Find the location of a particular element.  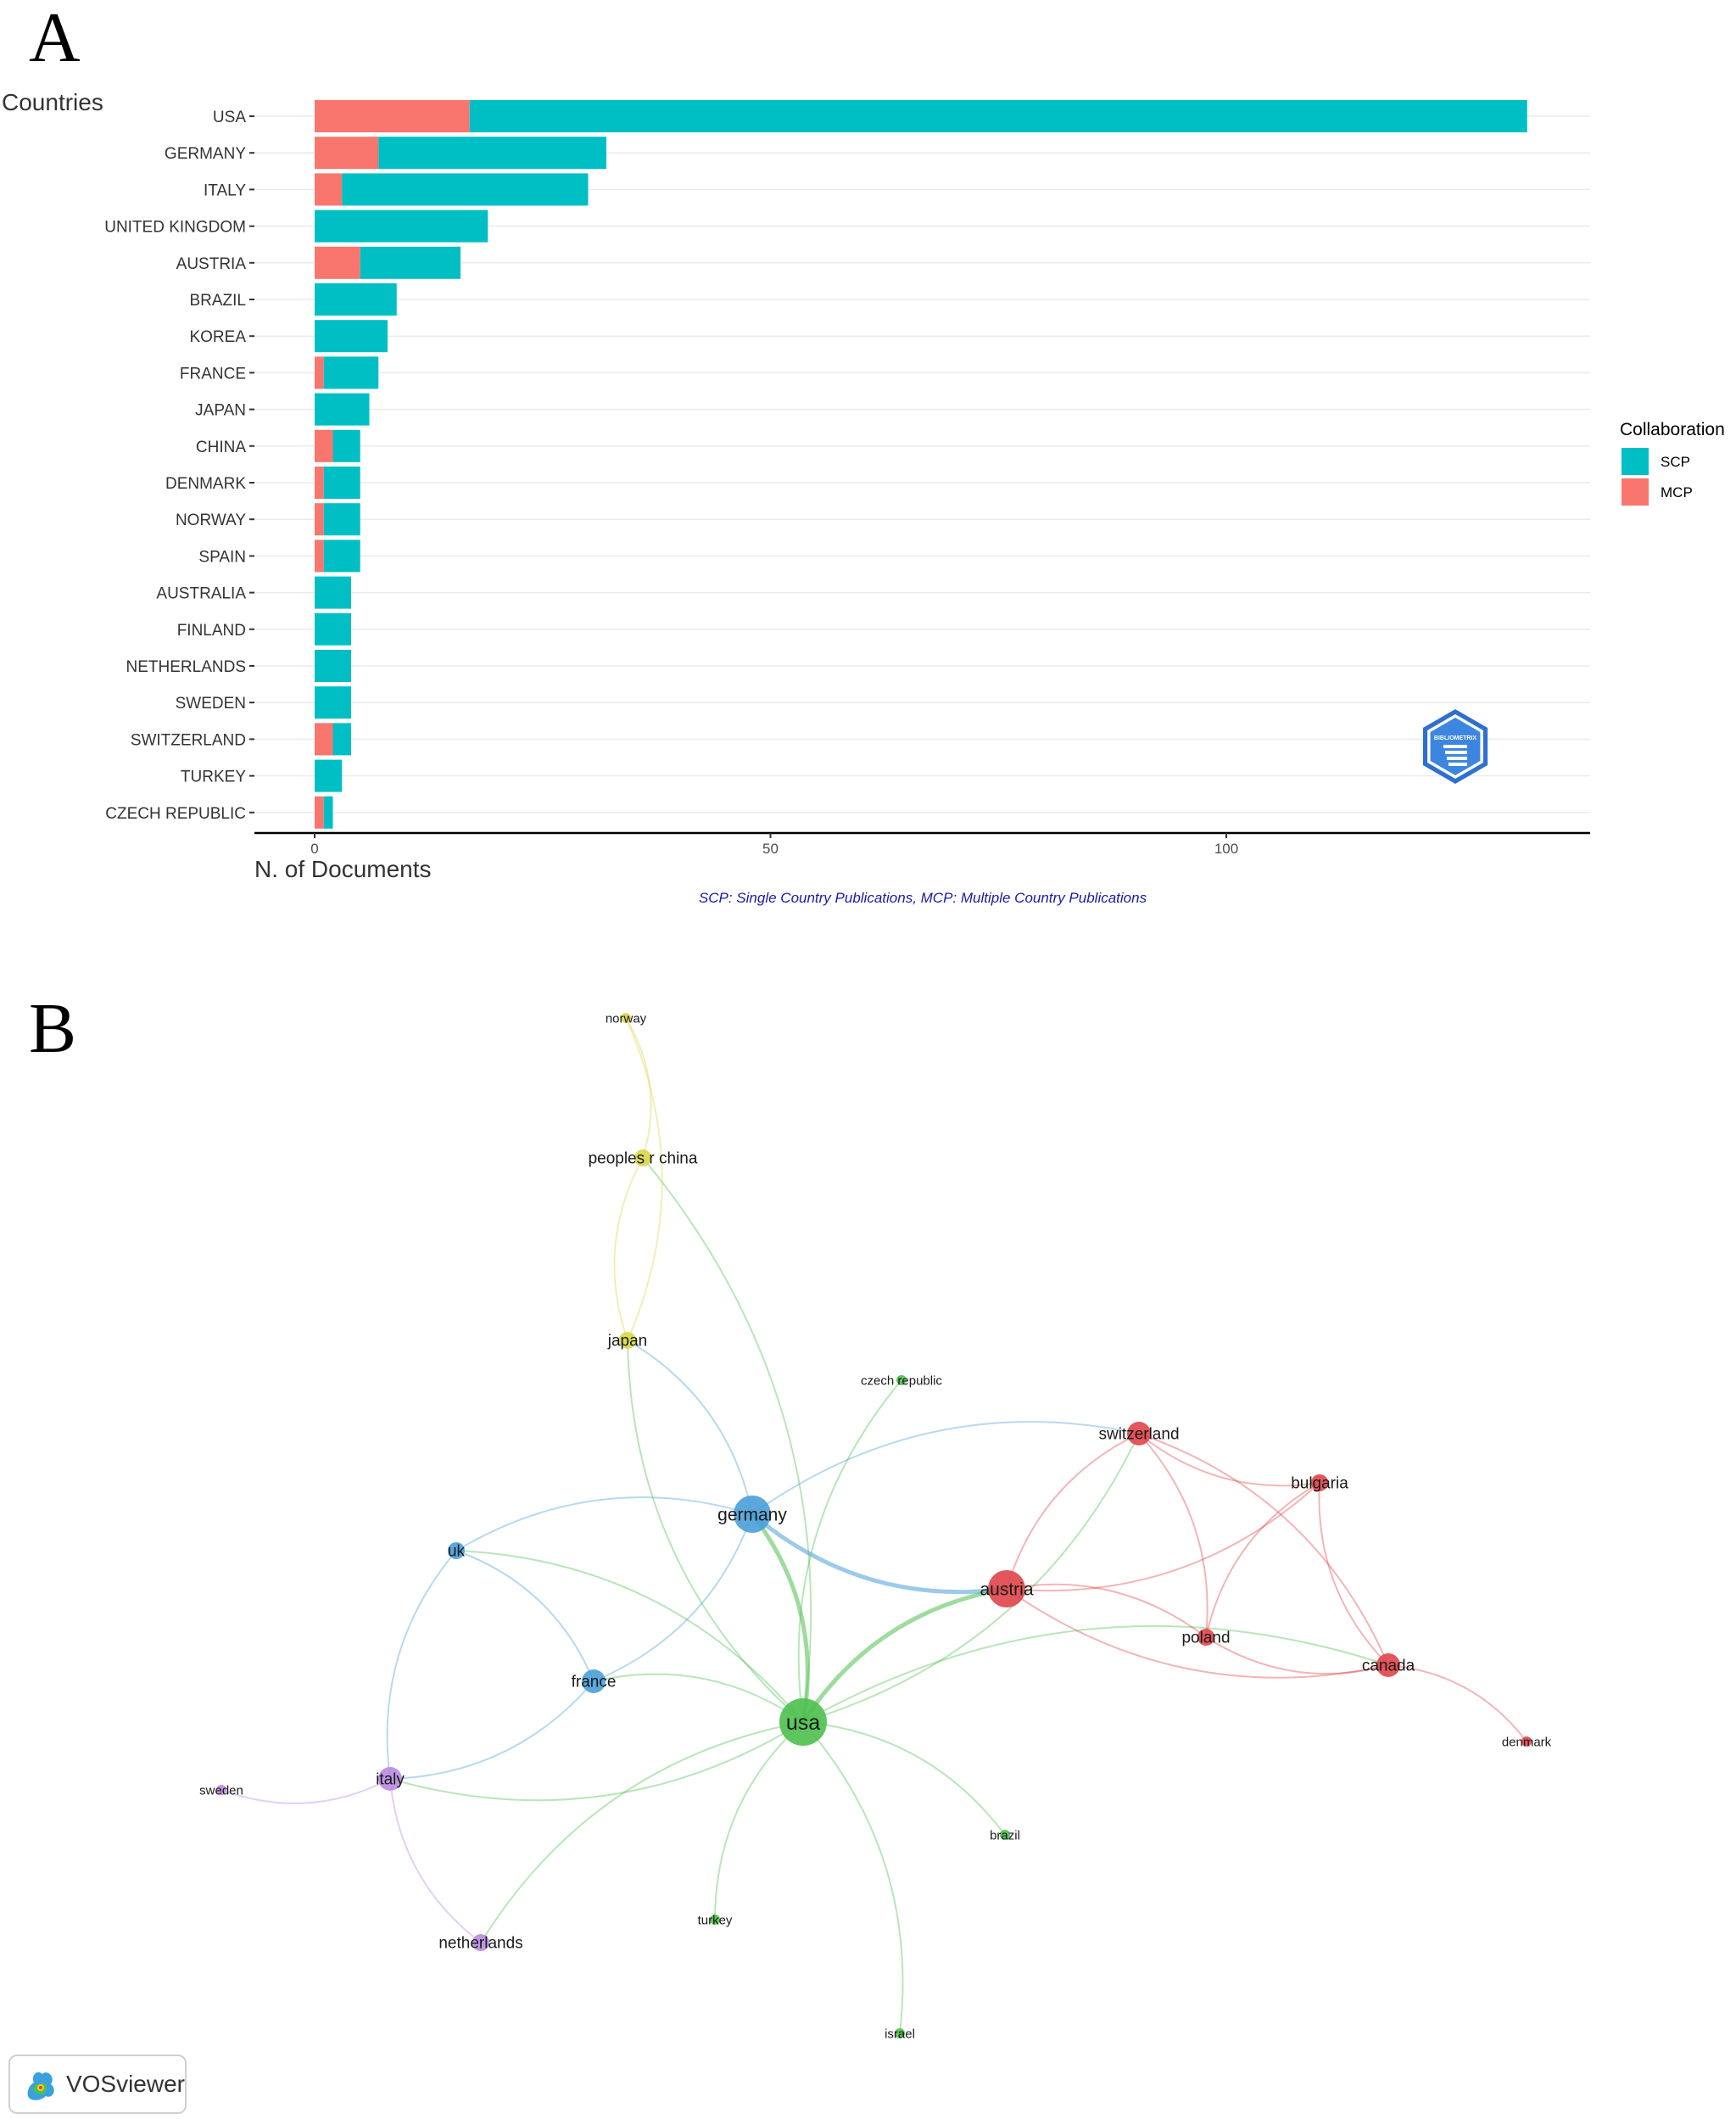

link-austria-canada is located at coordinates (1197, 1634).